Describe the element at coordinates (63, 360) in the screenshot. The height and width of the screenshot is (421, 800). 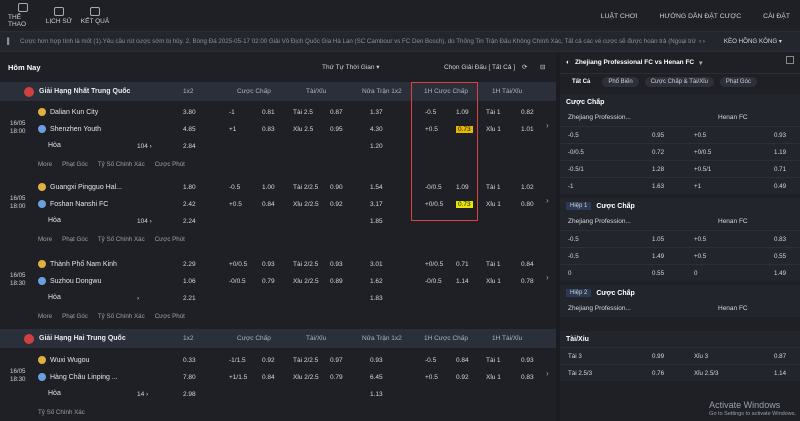
I see `home-team: Wuxi Wugou` at that location.